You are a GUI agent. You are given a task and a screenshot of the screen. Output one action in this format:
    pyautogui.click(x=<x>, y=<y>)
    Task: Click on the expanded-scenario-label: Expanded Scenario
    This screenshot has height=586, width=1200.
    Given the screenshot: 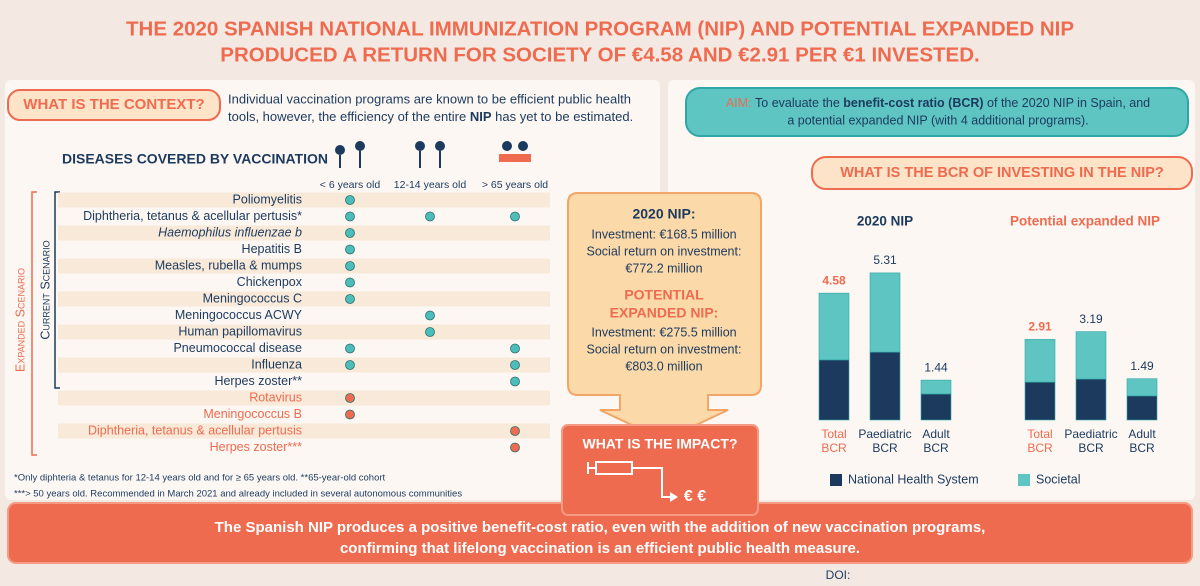 What is the action you would take?
    pyautogui.click(x=20, y=320)
    